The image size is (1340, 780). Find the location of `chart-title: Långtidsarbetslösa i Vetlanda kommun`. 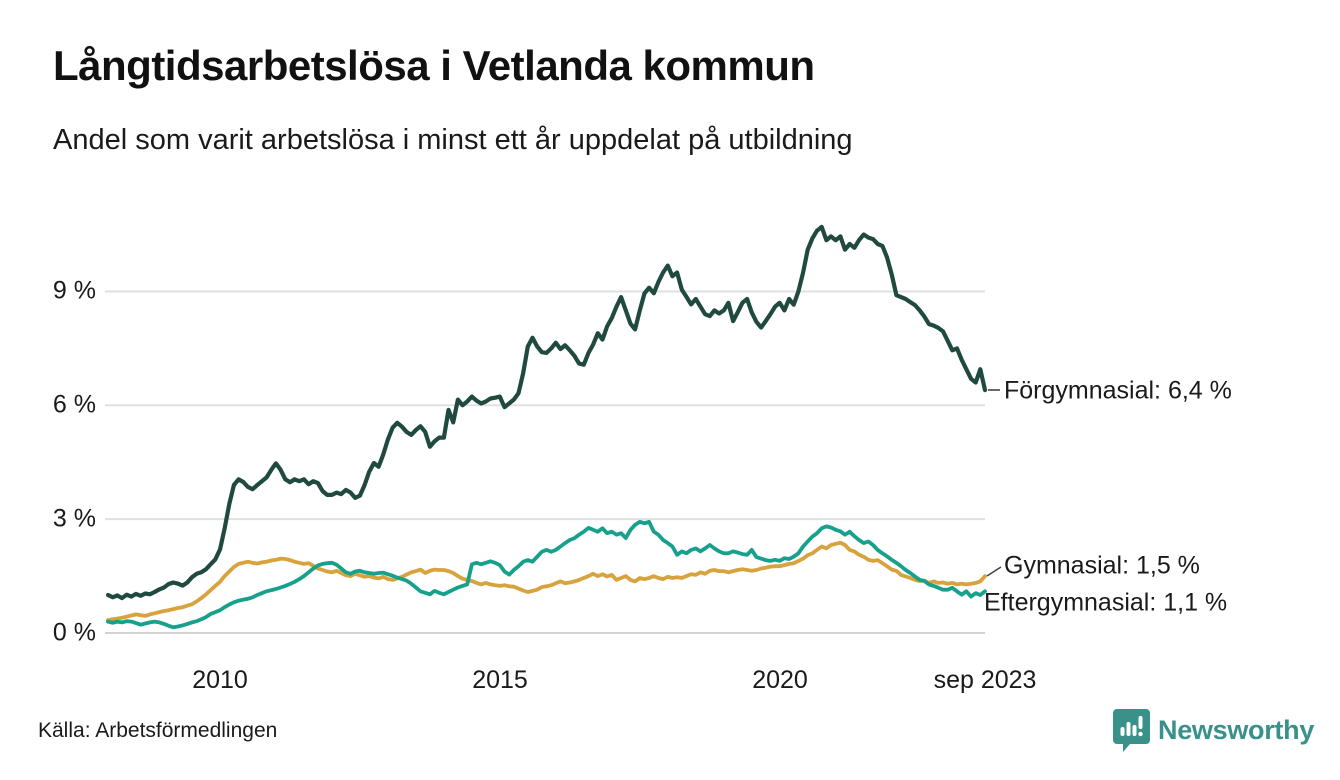

chart-title: Långtidsarbetslösa i Vetlanda kommun is located at coordinates (434, 65).